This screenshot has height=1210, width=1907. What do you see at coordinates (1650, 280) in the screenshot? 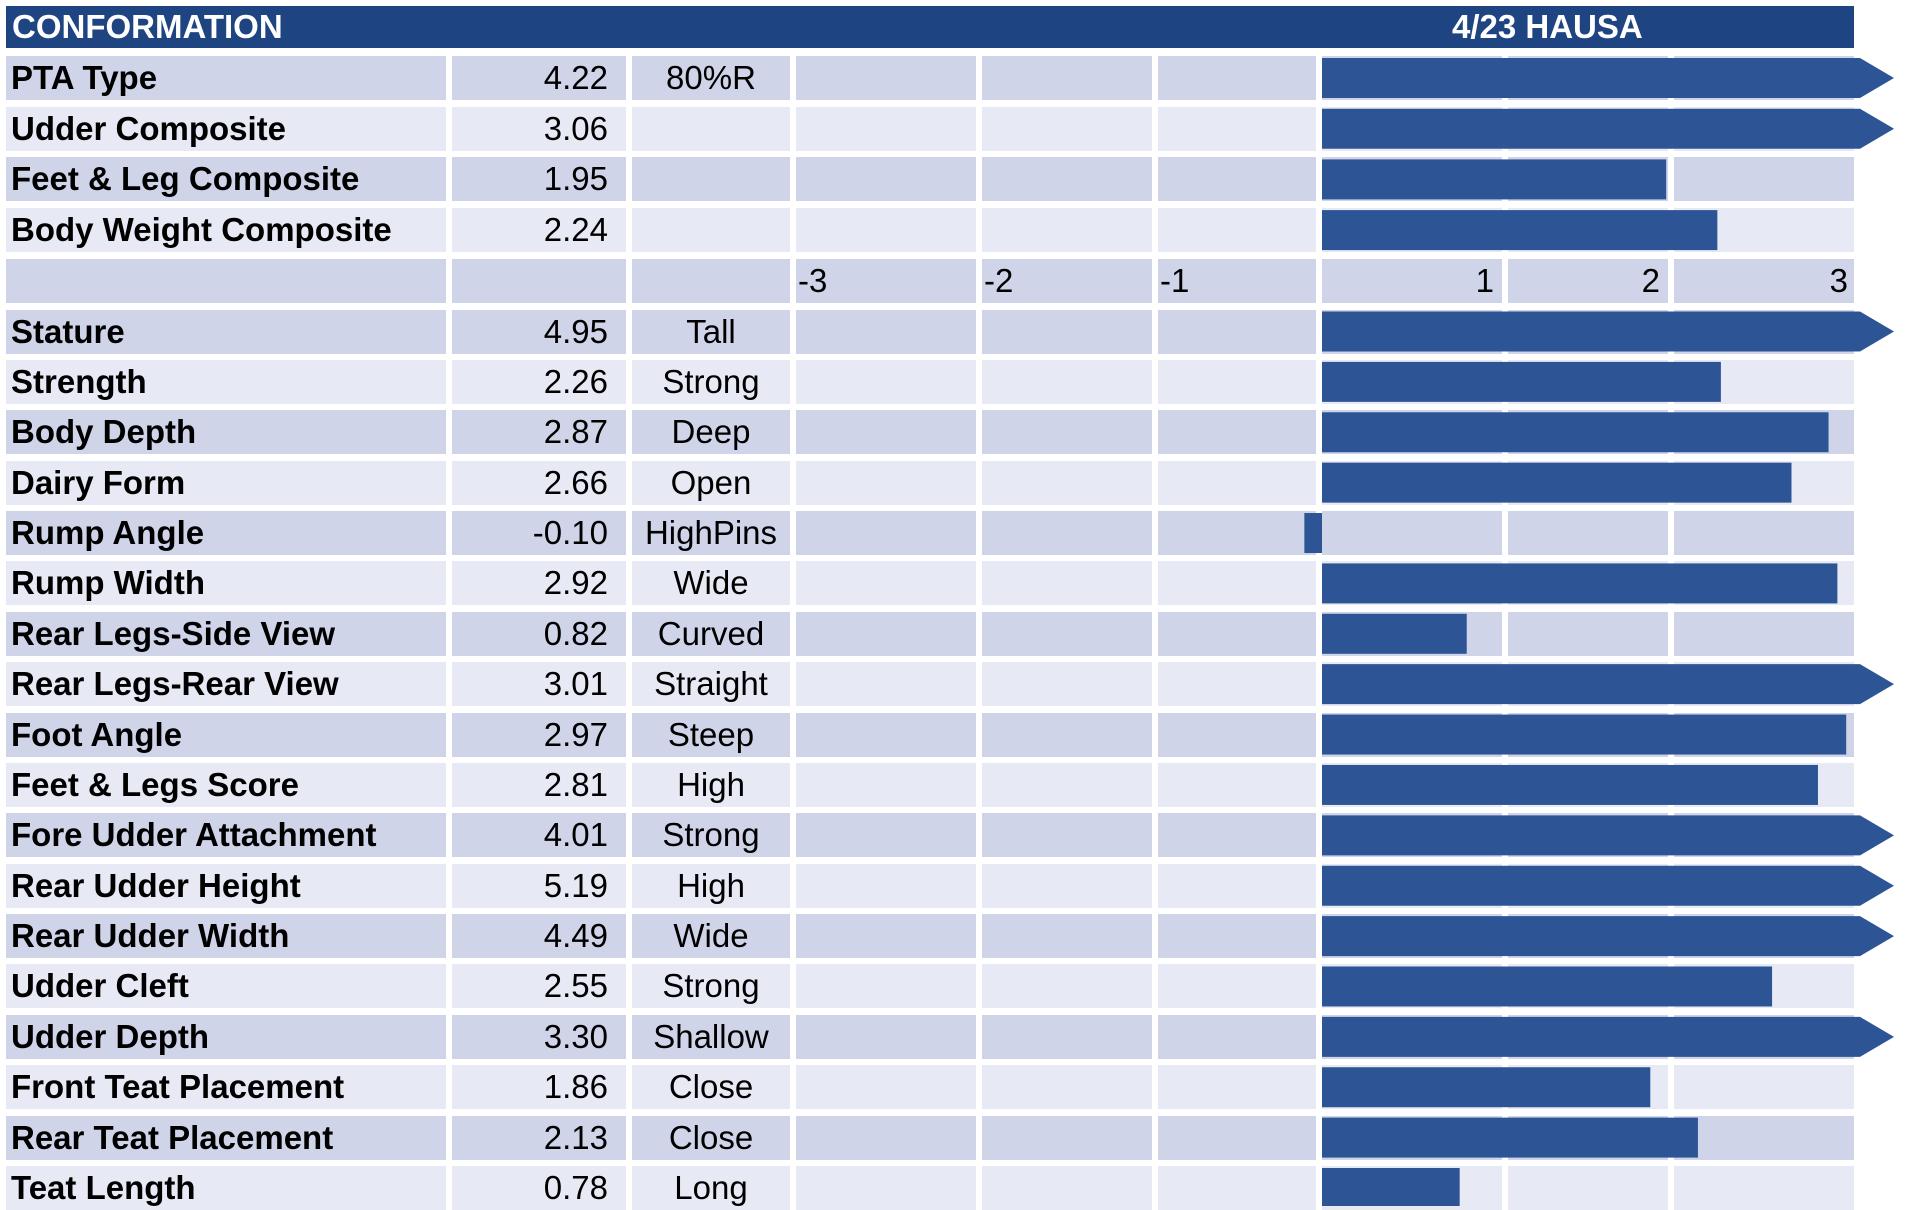
I see `axis-tick-label: 2` at bounding box center [1650, 280].